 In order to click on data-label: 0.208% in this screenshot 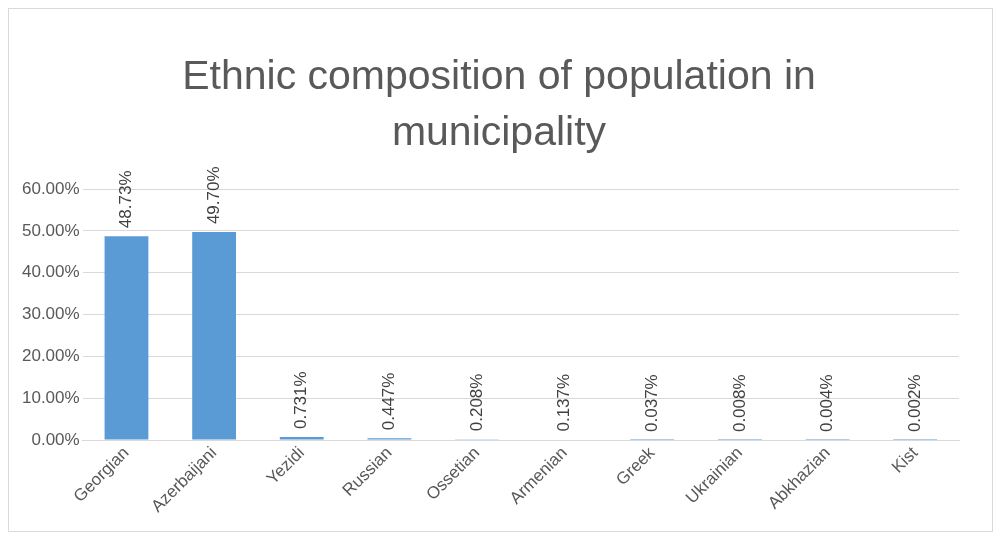, I will do `click(476, 402)`.